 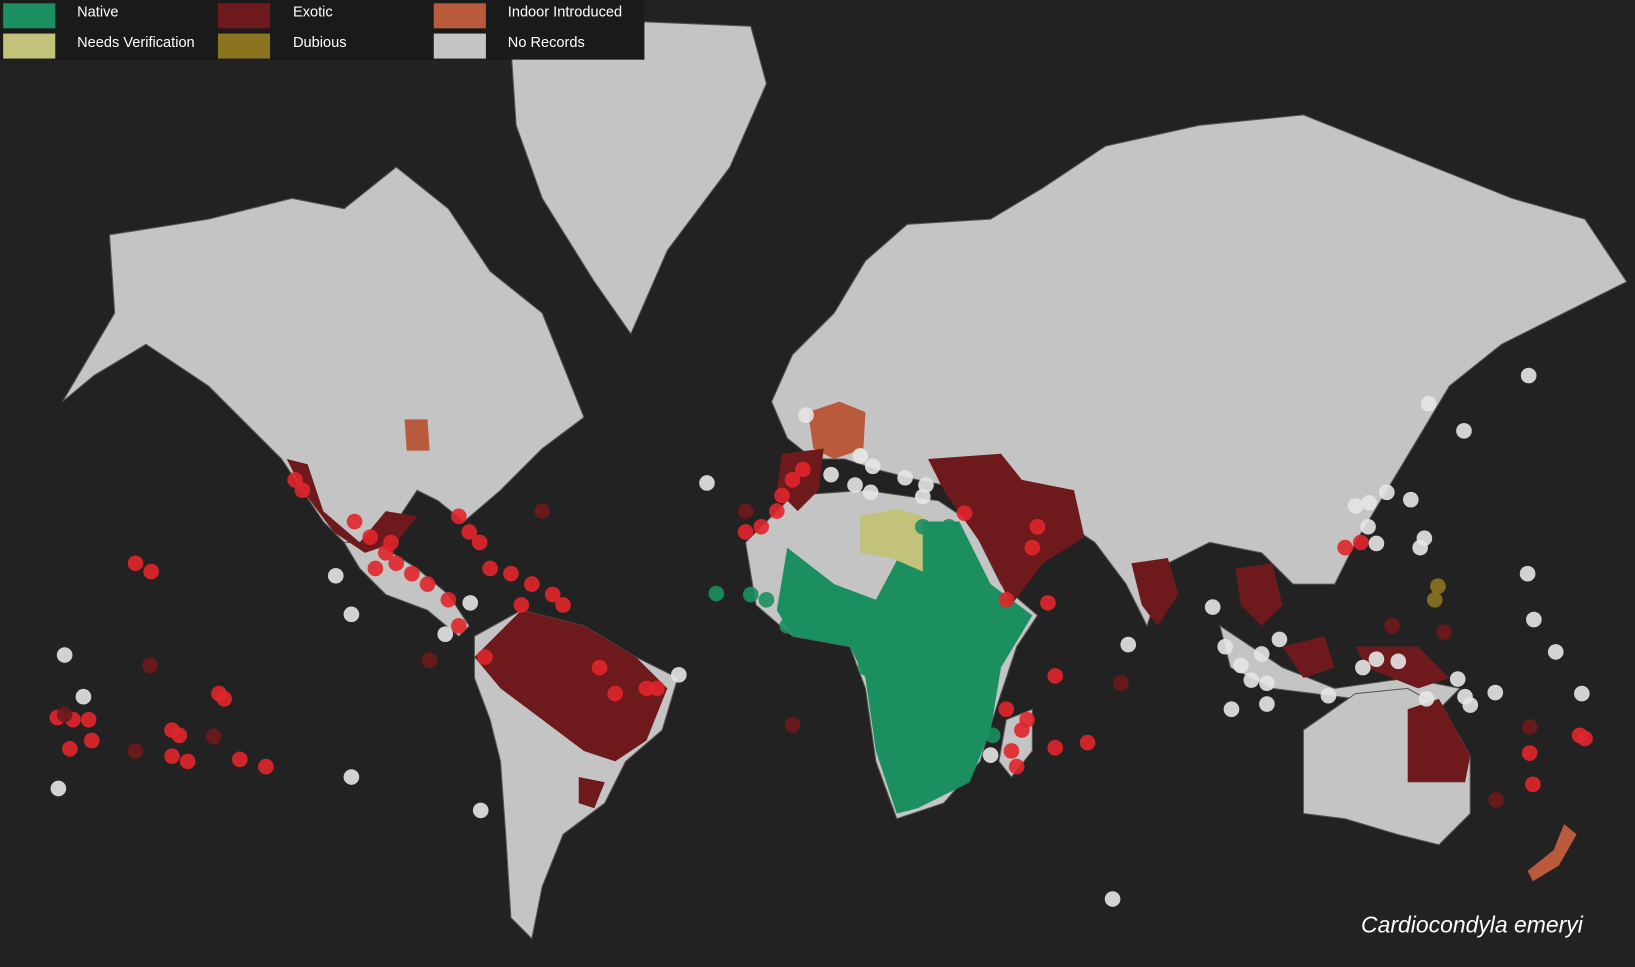 I want to click on legend-label: No Records, so click(x=546, y=43).